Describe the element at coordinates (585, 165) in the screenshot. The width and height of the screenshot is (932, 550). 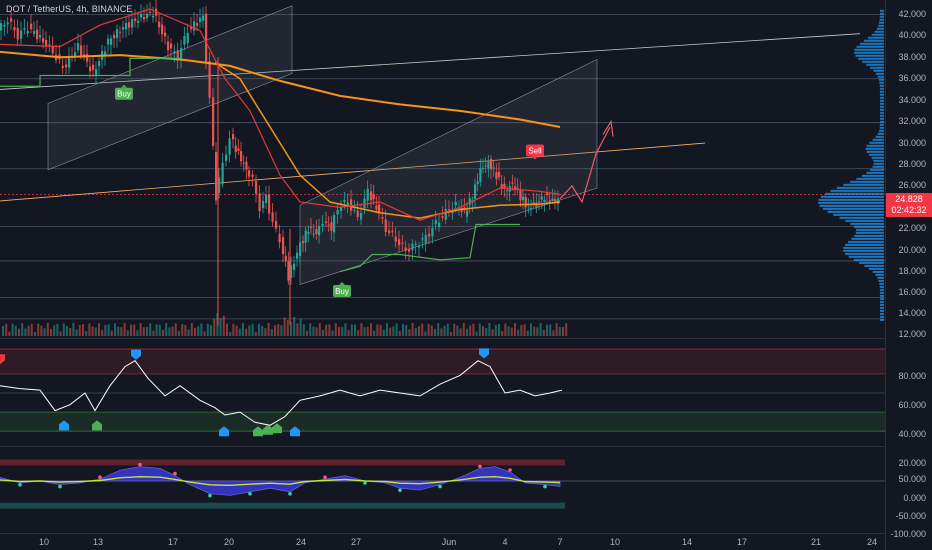
I see `projection-line` at that location.